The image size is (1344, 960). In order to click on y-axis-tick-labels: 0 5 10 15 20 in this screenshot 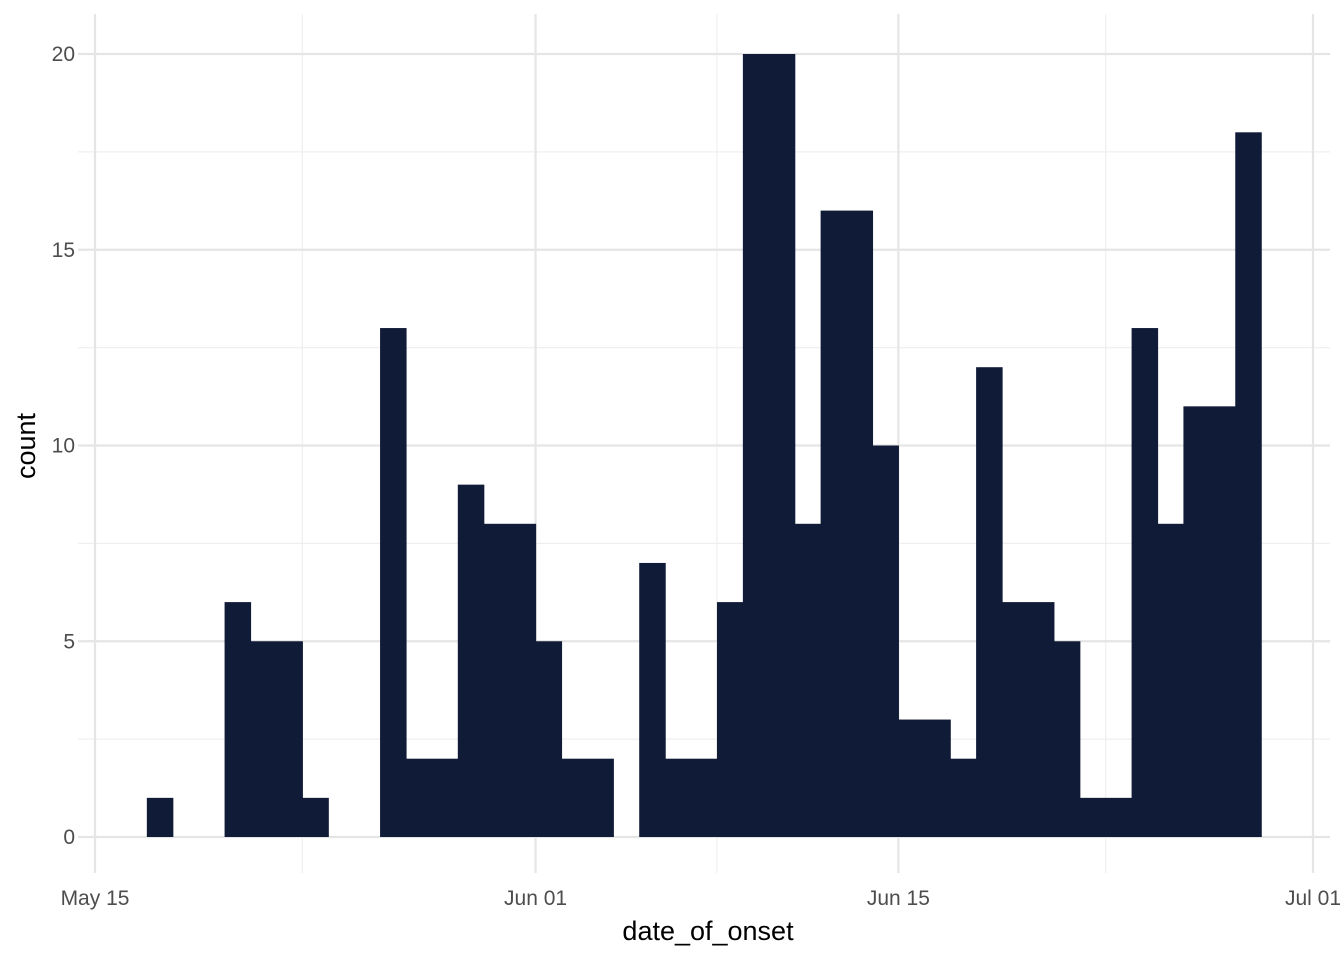, I will do `click(63, 446)`.